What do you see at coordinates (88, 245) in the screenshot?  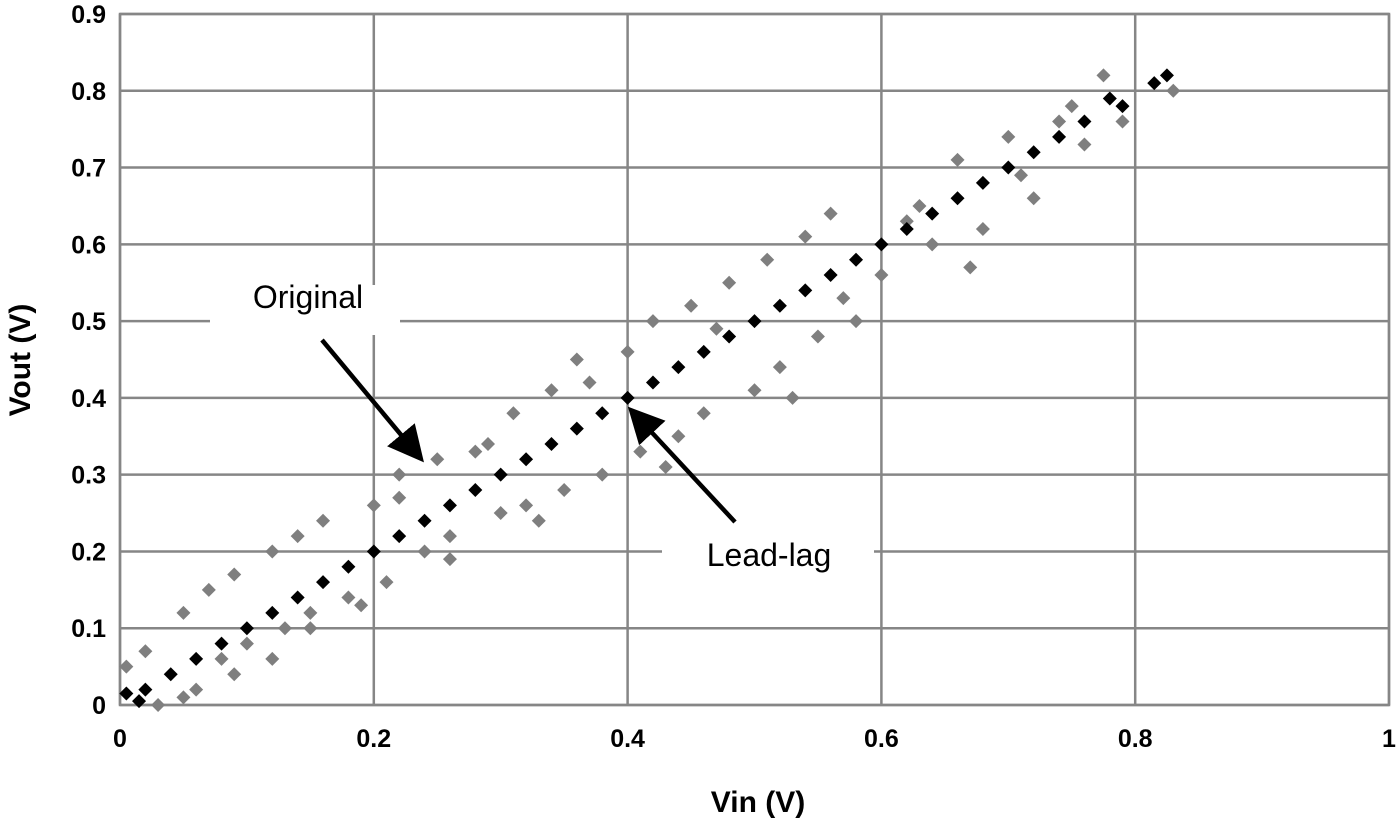 I see `y-tick-label: 0.6` at bounding box center [88, 245].